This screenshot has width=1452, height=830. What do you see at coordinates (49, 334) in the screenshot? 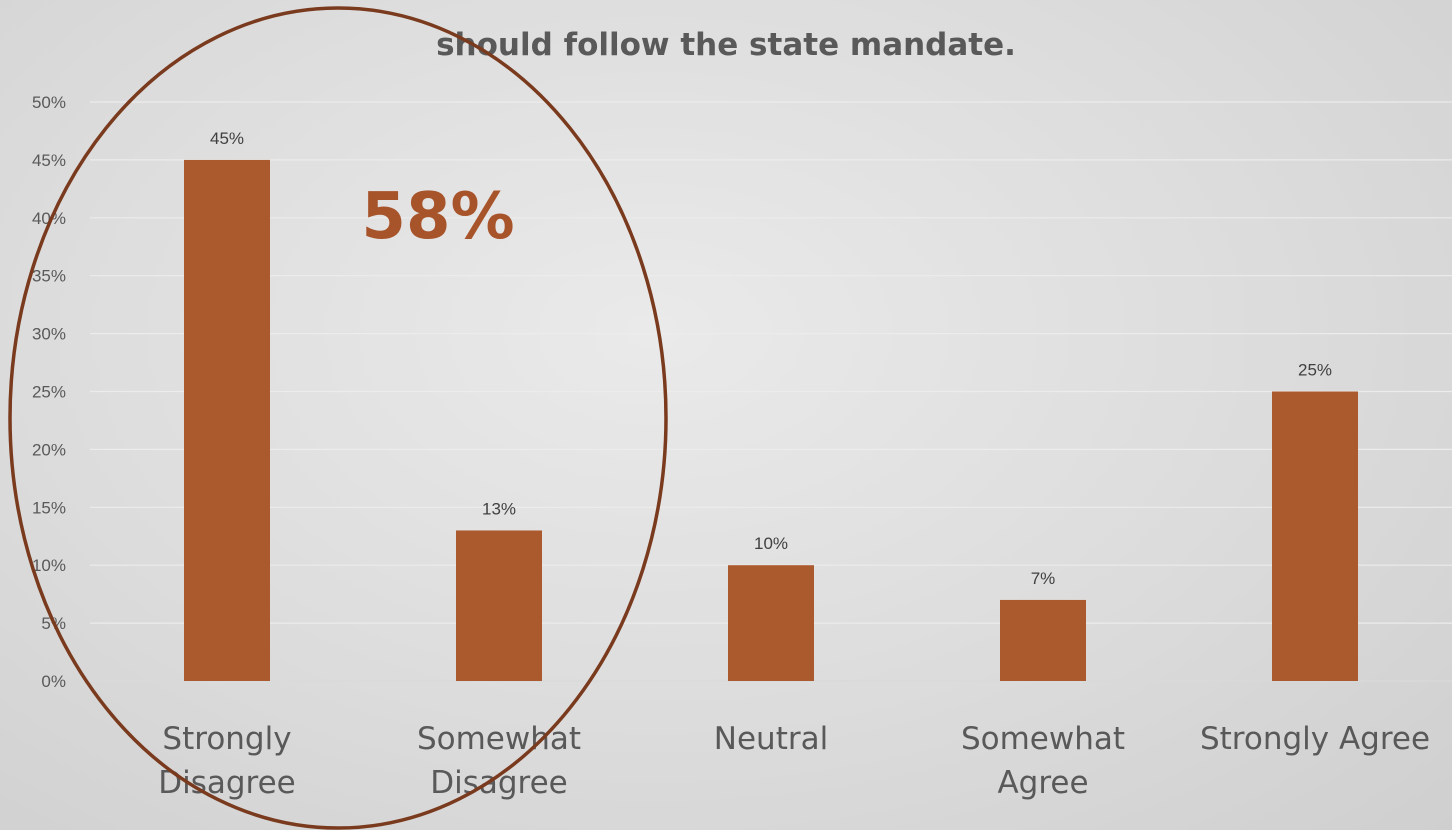
I see `y-tick-label: 30%` at bounding box center [49, 334].